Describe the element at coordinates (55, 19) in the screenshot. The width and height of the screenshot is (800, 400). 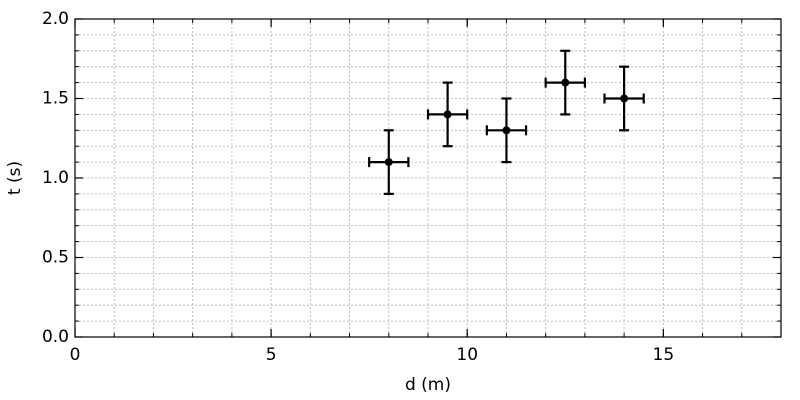
I see `y-tick-label: 2.0` at that location.